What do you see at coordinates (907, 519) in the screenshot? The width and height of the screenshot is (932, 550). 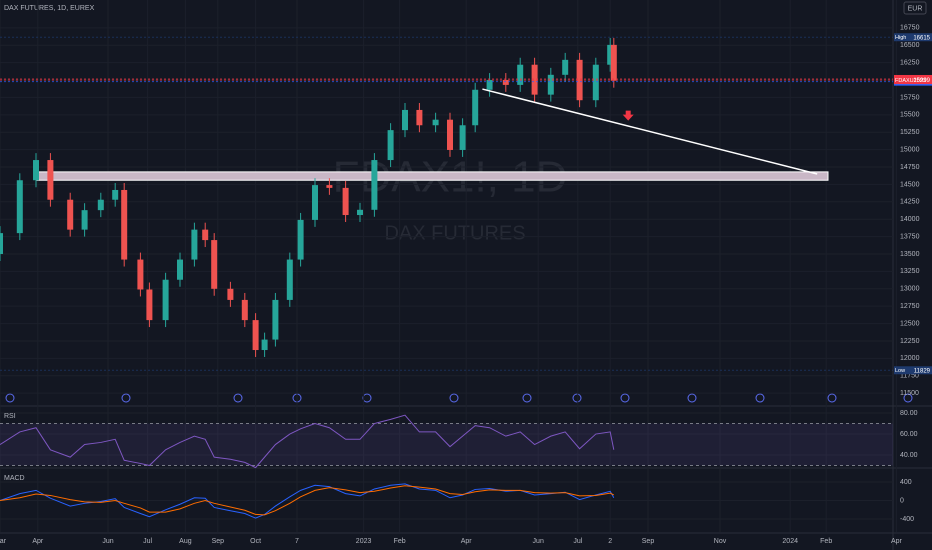 I see `y-tick-label: -400` at bounding box center [907, 519].